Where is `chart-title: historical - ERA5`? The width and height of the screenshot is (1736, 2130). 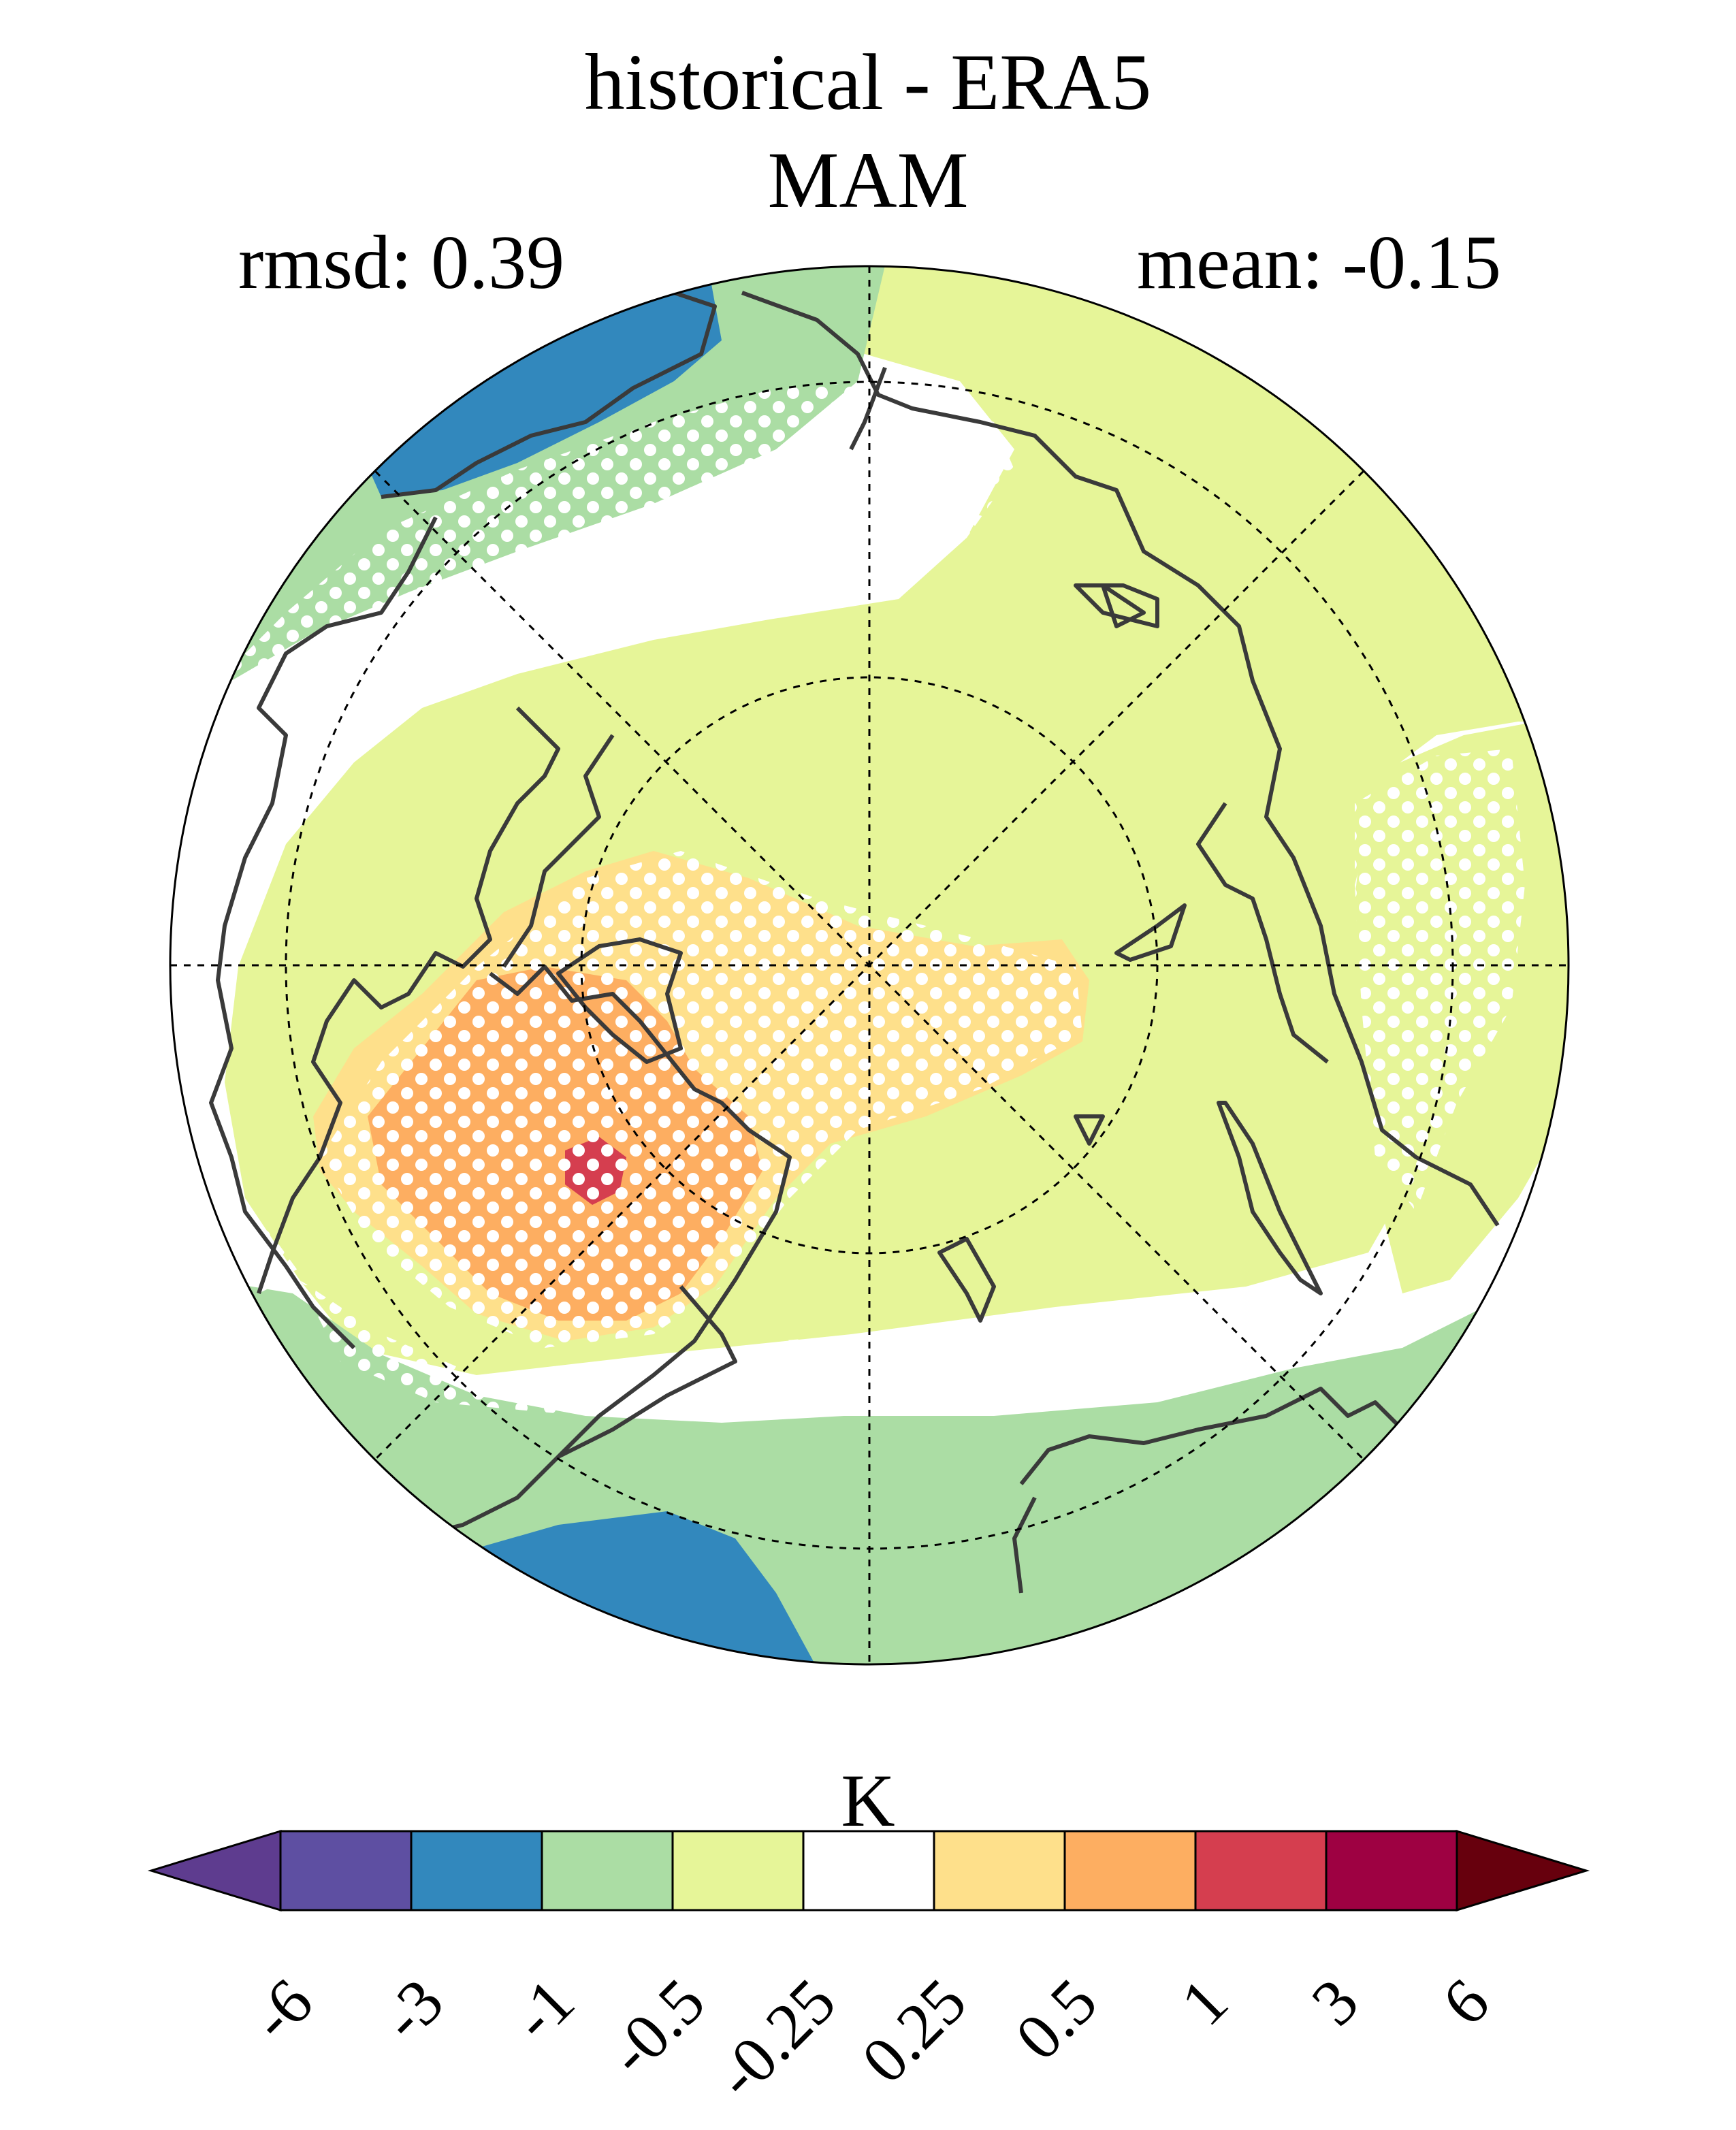 chart-title: historical - ERA5 is located at coordinates (868, 82).